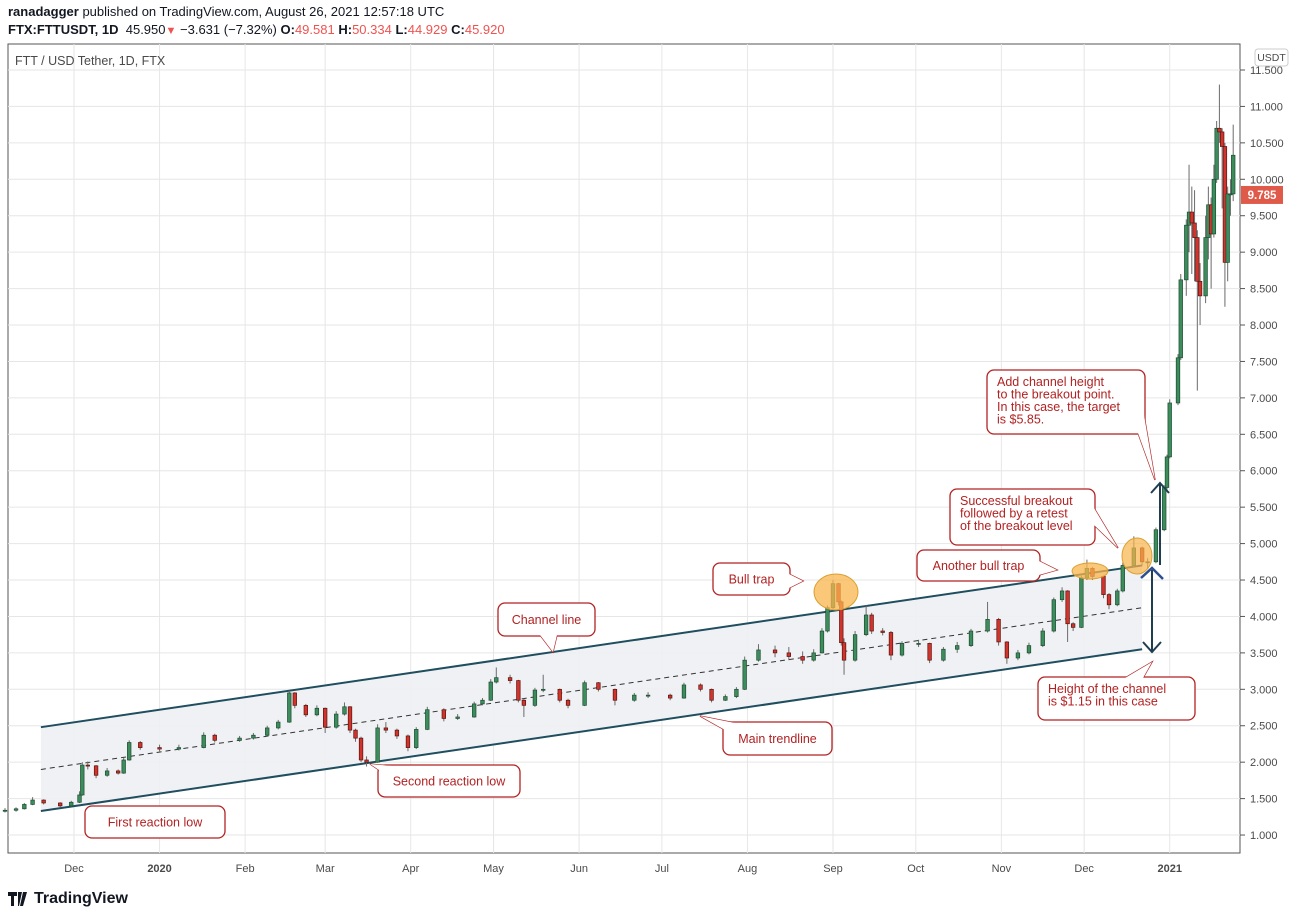 The width and height of the screenshot is (1309, 919). Describe the element at coordinates (155, 822) in the screenshot. I see `first-reaction-low-callout: First reaction low` at that location.